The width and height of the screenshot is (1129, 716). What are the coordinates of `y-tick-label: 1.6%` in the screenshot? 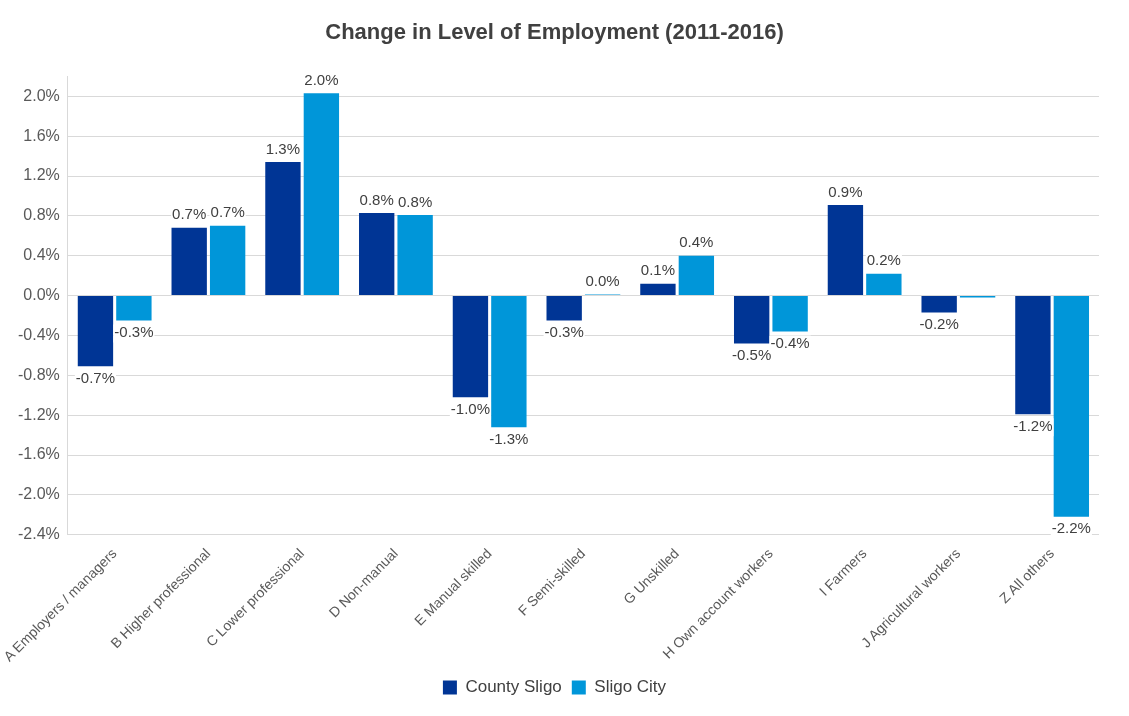 It's located at (41, 135).